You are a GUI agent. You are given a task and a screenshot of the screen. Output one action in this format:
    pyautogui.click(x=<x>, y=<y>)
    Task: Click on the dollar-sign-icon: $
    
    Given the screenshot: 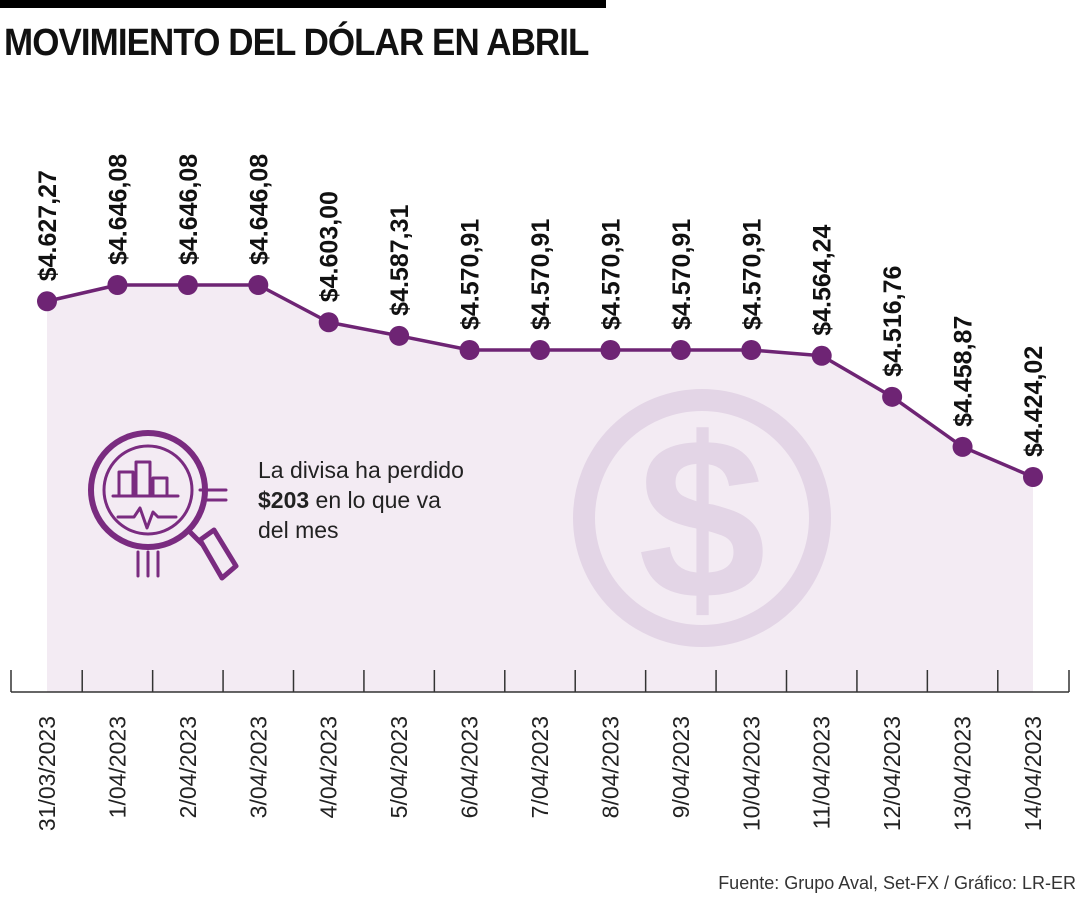 What is the action you would take?
    pyautogui.click(x=702, y=518)
    